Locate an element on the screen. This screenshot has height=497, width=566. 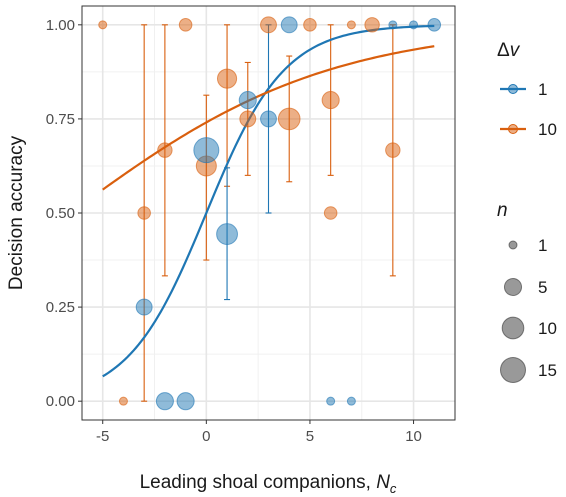
legend-color: Δv 1 10 is located at coordinates (527, 89).